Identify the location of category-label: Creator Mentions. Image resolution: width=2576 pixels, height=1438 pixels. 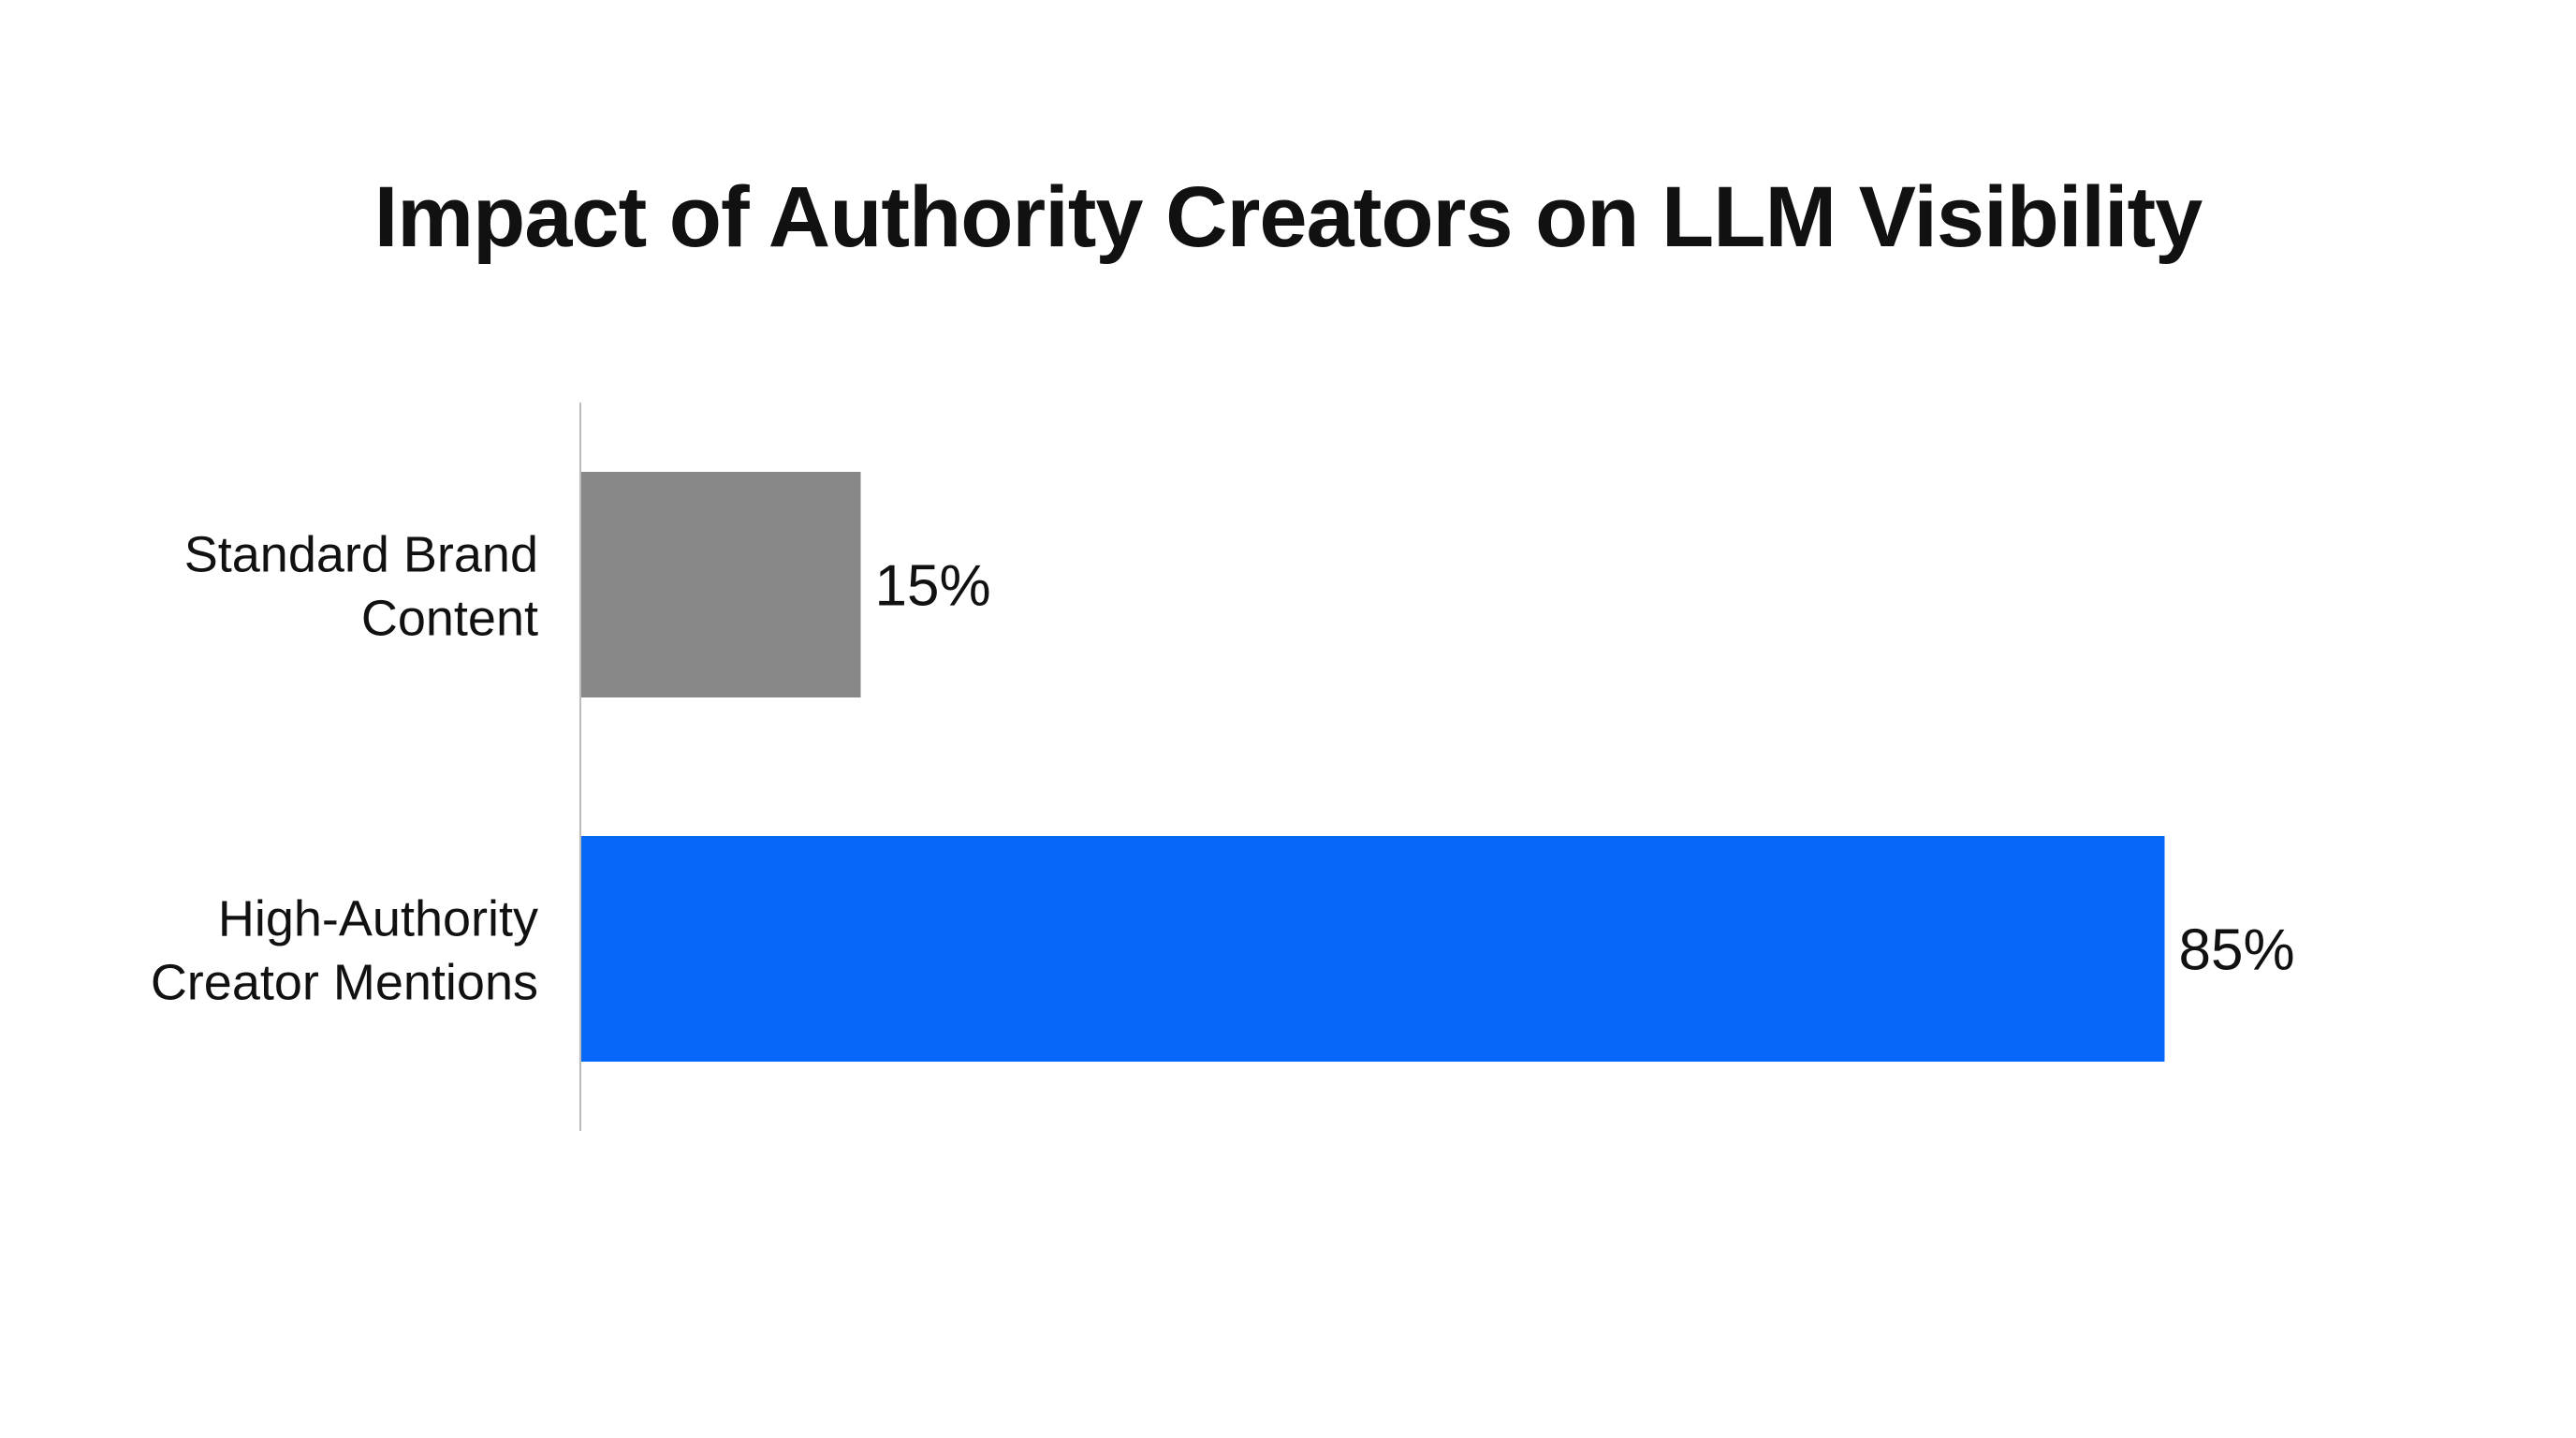
(344, 983).